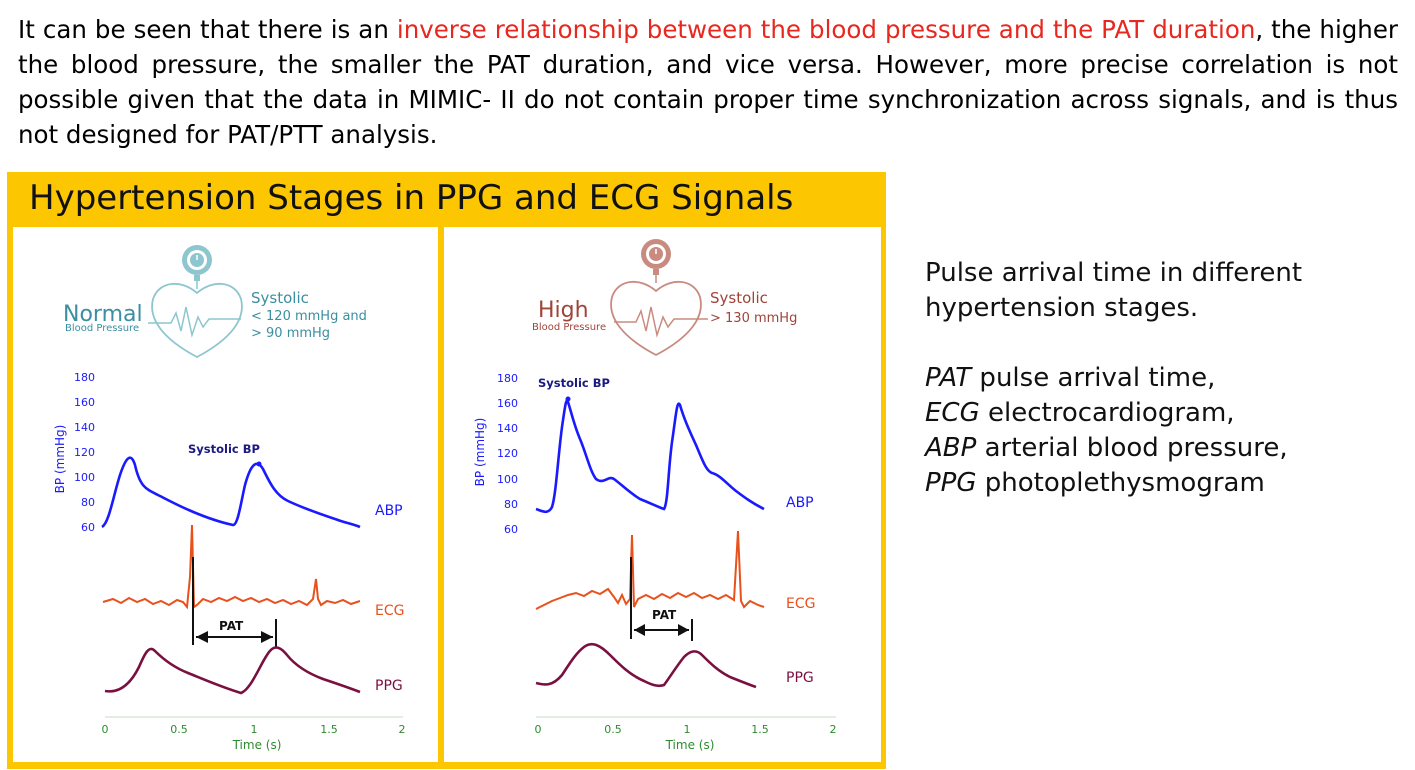 The image size is (1415, 770). Describe the element at coordinates (753, 318) in the screenshot. I see `systolic-range-1: > 130 mmHg` at that location.